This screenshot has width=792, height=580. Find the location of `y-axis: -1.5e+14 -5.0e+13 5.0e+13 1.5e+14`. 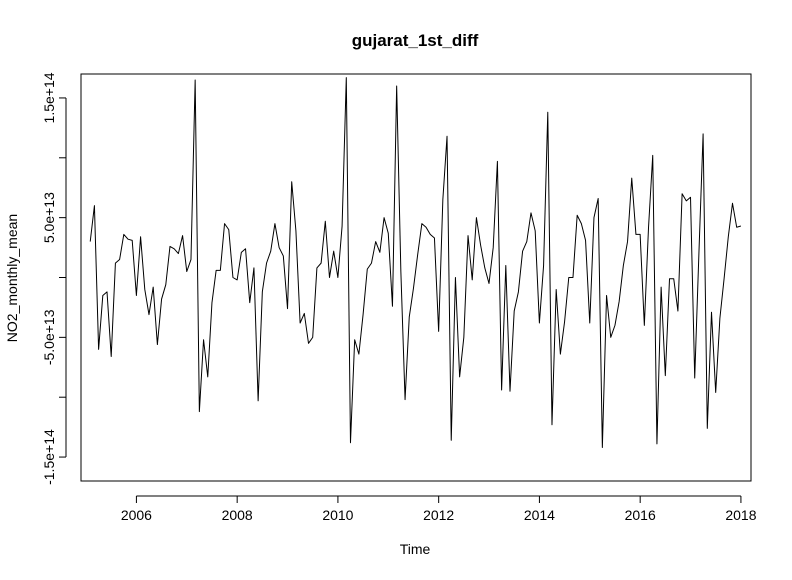

y-axis: -1.5e+14 -5.0e+13 5.0e+13 1.5e+14 is located at coordinates (54, 278).